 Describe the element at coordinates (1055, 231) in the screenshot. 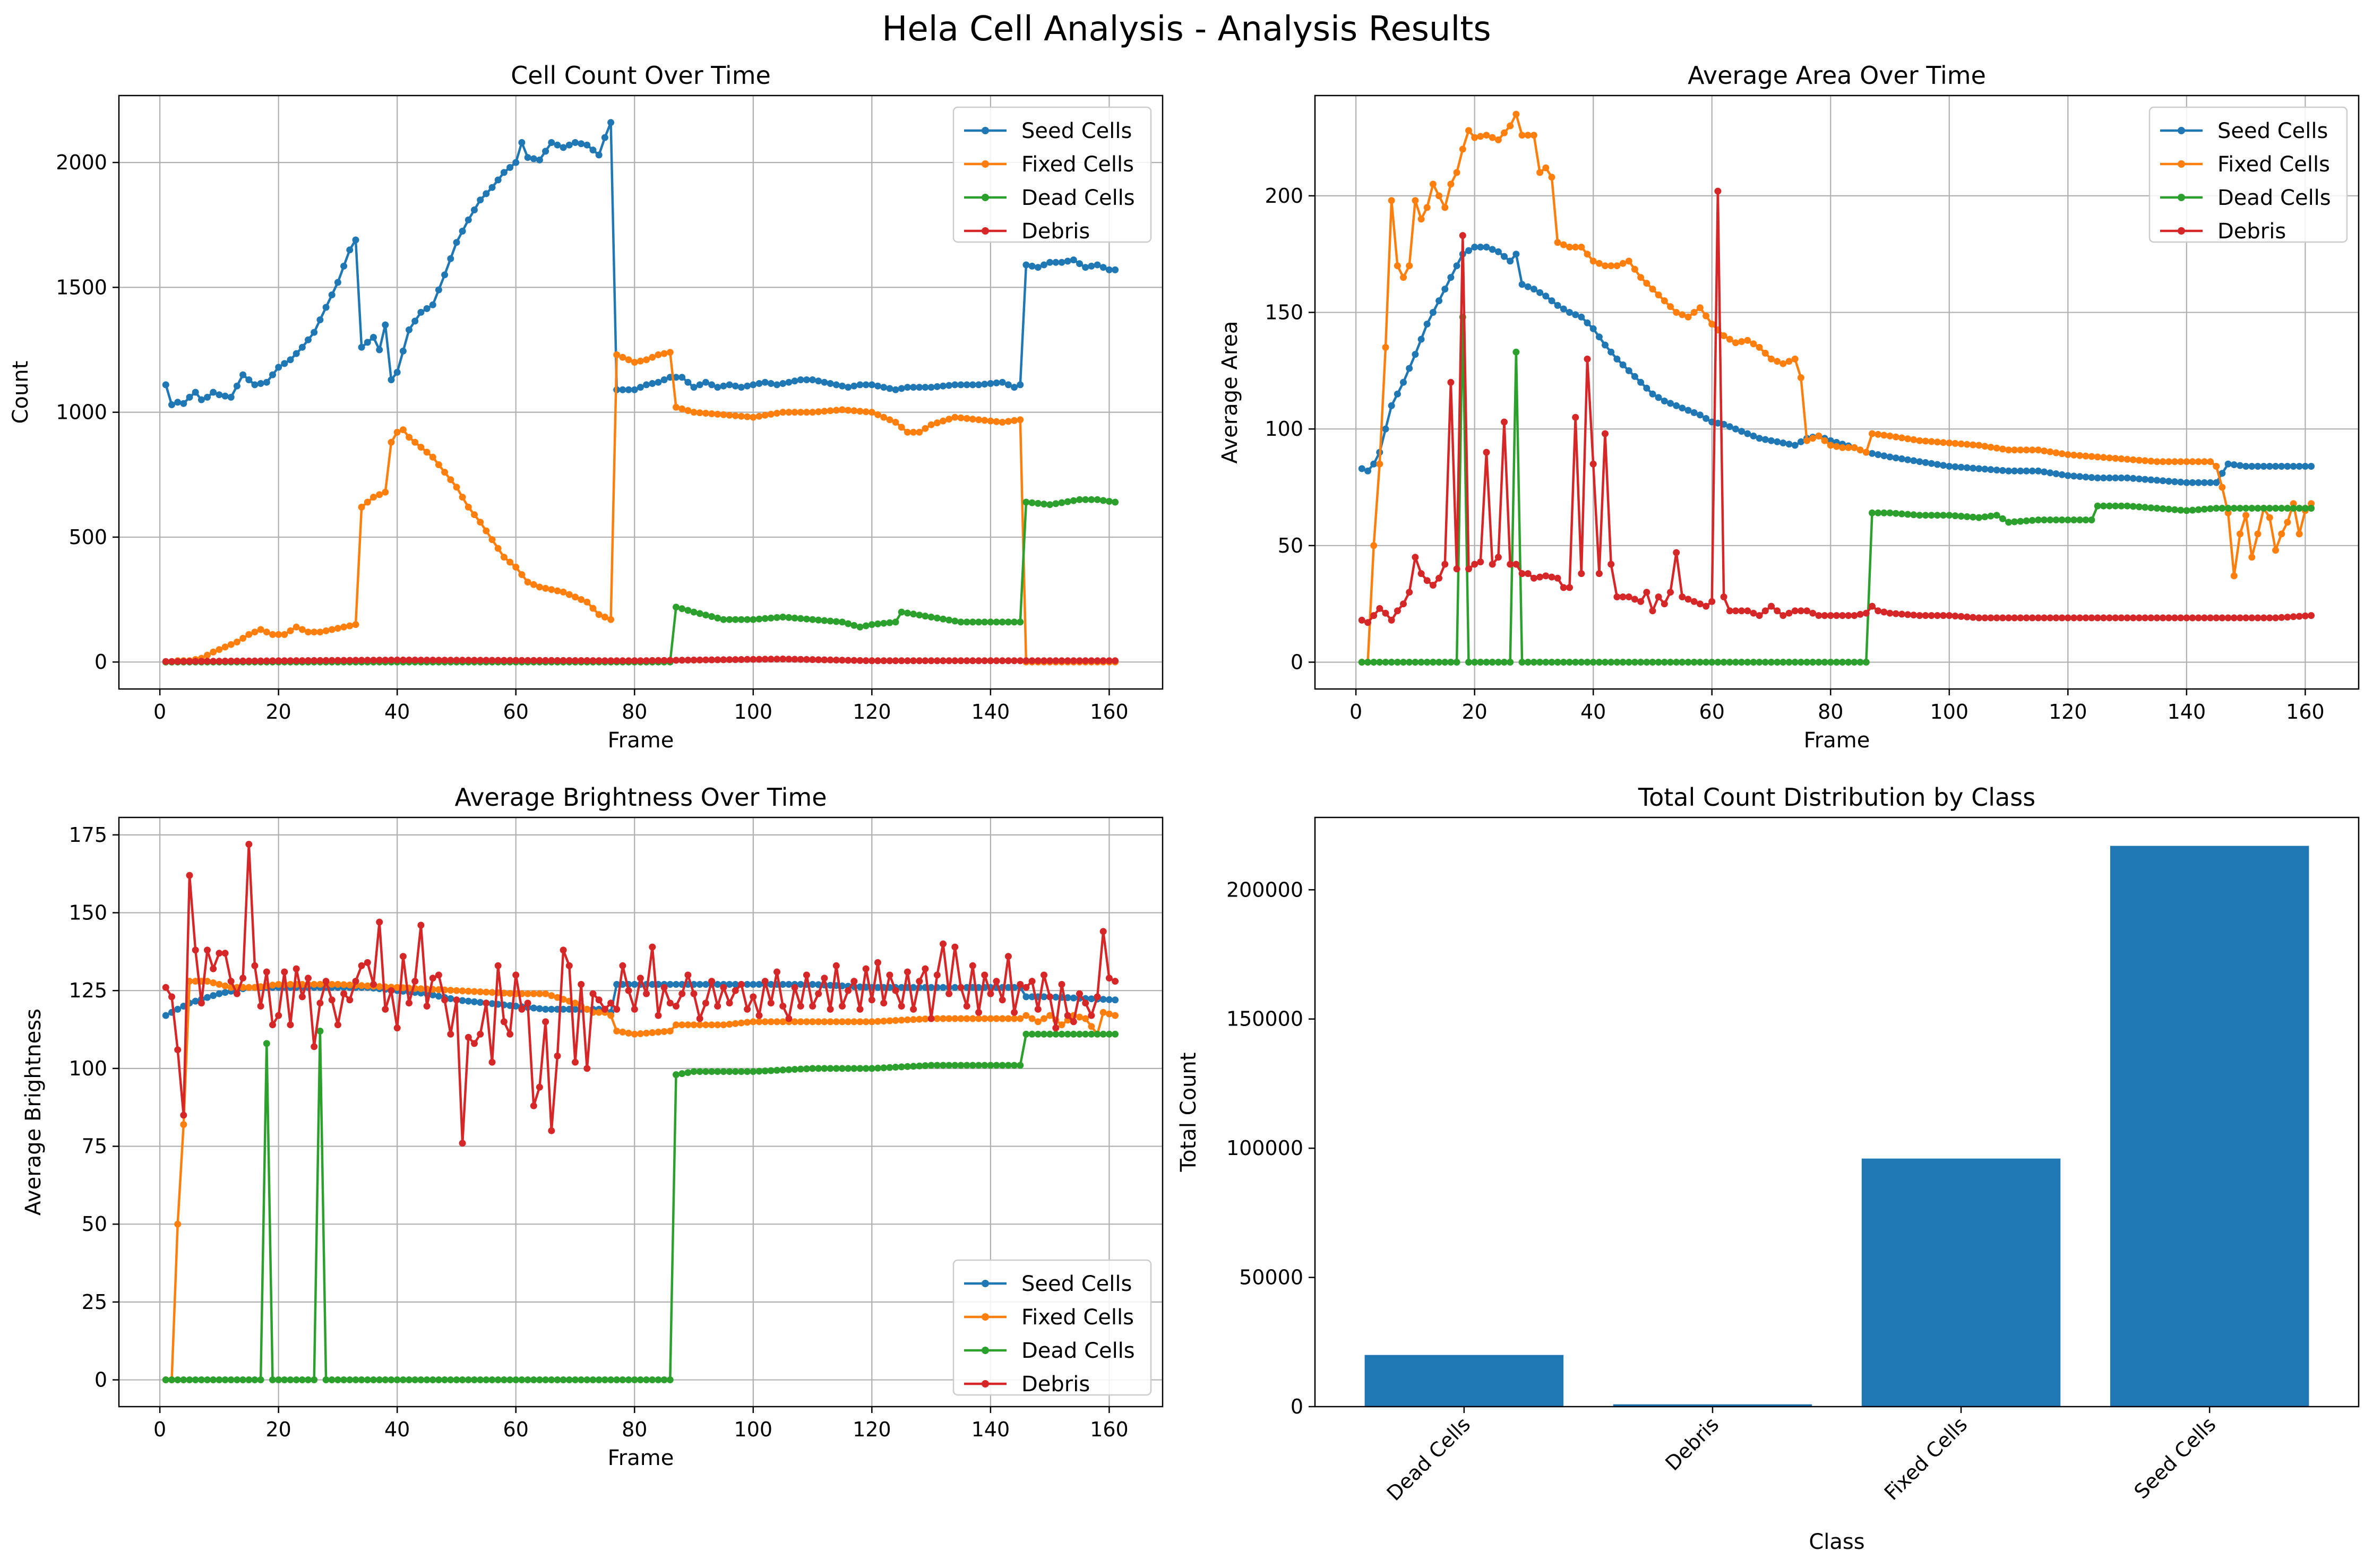

I see `legend-label: Debris` at that location.